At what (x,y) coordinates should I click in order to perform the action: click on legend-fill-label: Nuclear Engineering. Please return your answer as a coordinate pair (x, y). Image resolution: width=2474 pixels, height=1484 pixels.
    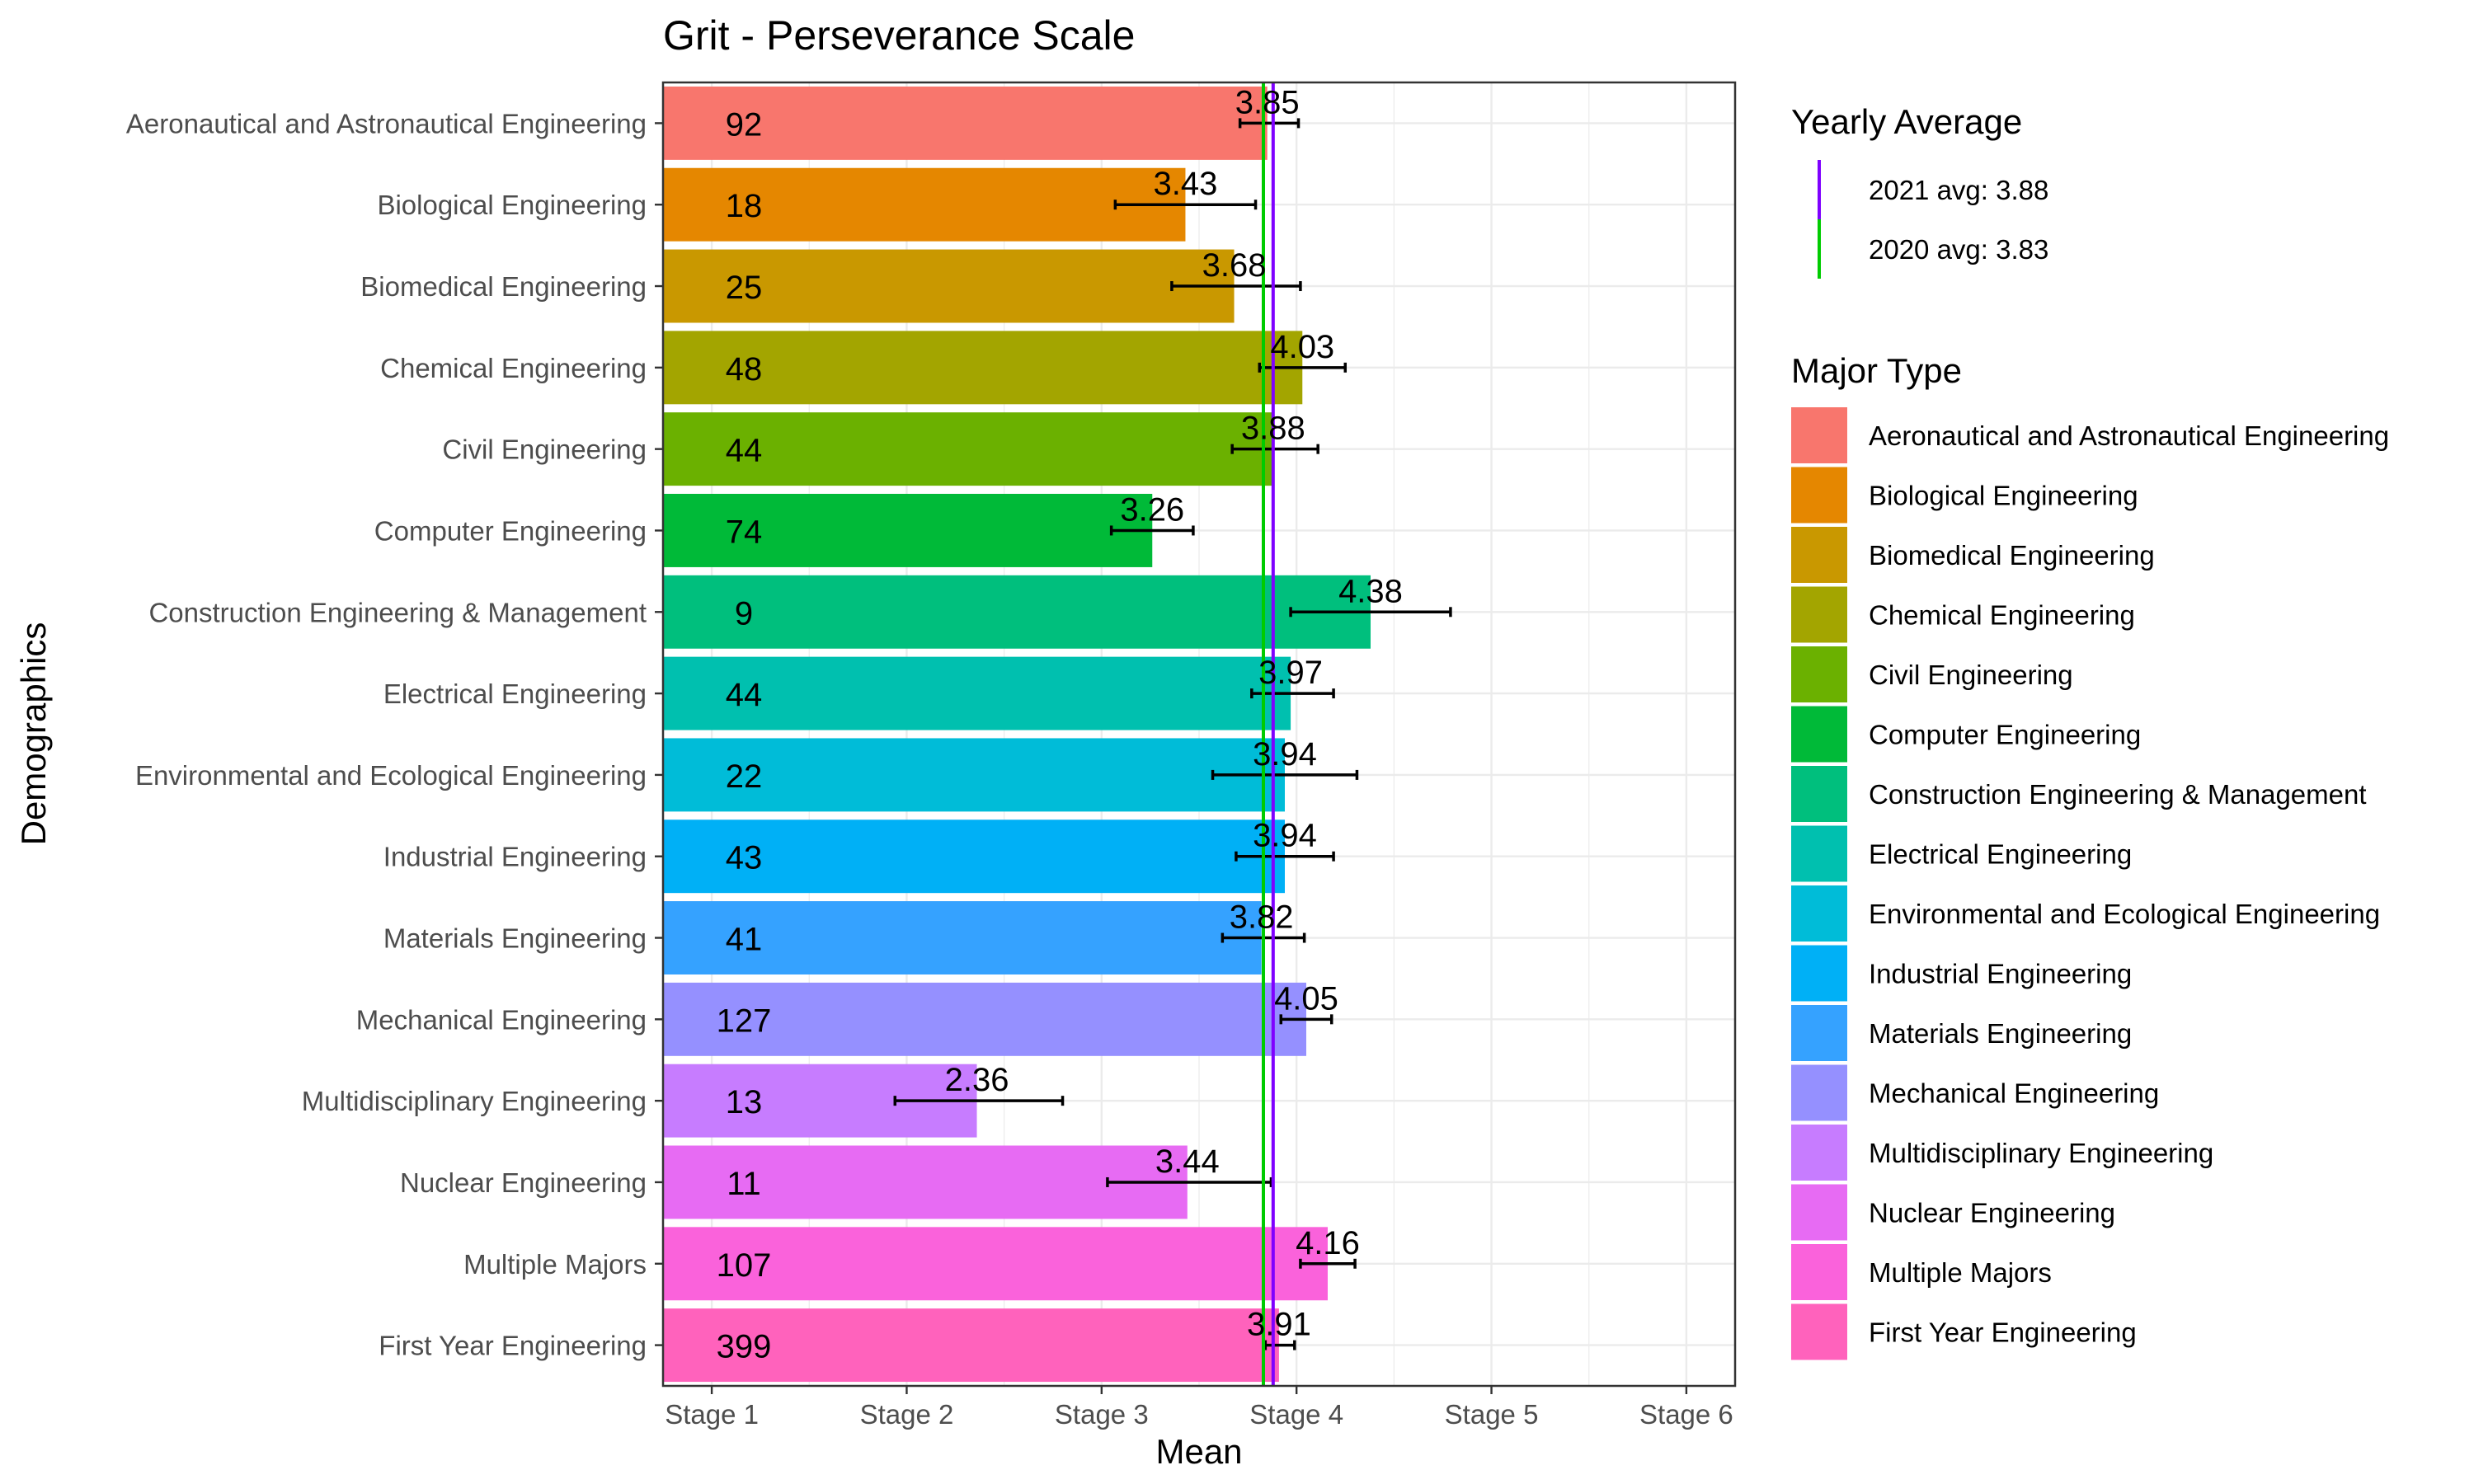
    Looking at the image, I should click on (1992, 1213).